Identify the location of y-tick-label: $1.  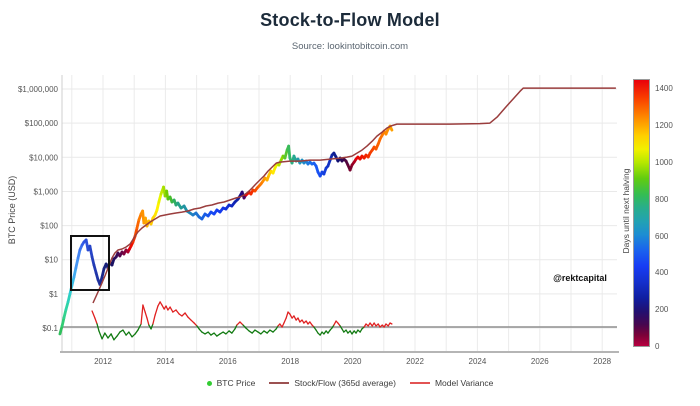
(53, 294).